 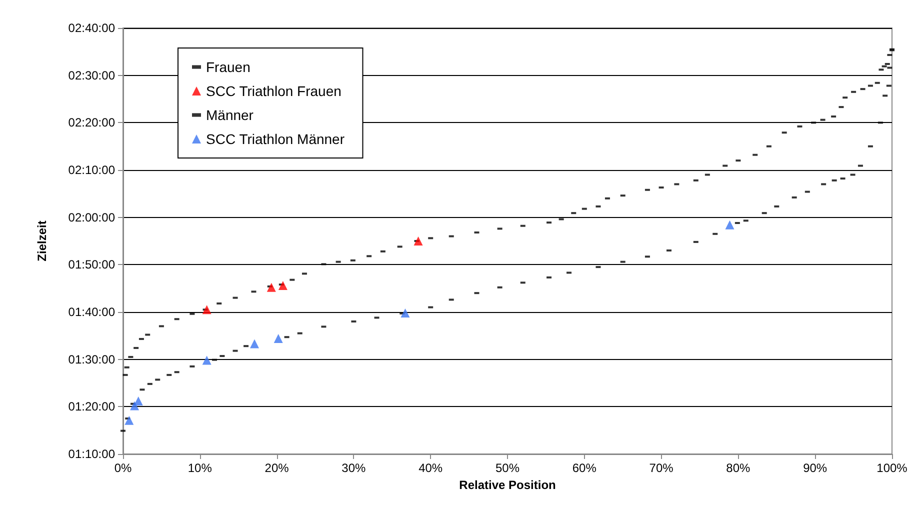 I want to click on x-tick-label: 40%, so click(x=430, y=468).